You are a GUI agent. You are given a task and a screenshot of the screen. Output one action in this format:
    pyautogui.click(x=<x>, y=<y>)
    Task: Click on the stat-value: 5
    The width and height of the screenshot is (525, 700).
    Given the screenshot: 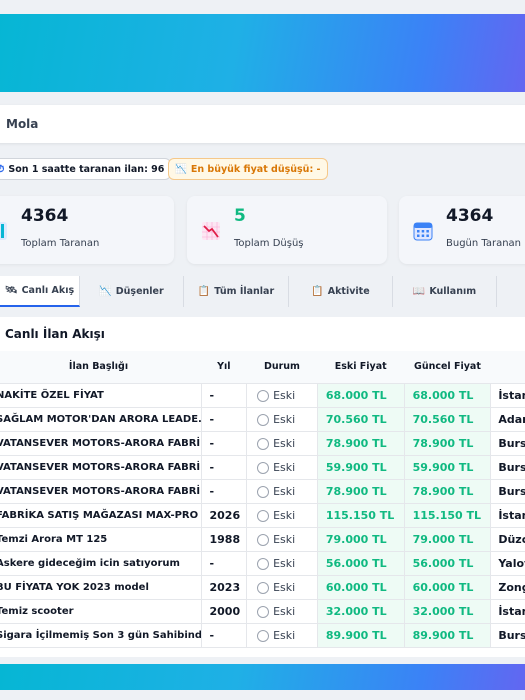 What is the action you would take?
    pyautogui.click(x=240, y=216)
    